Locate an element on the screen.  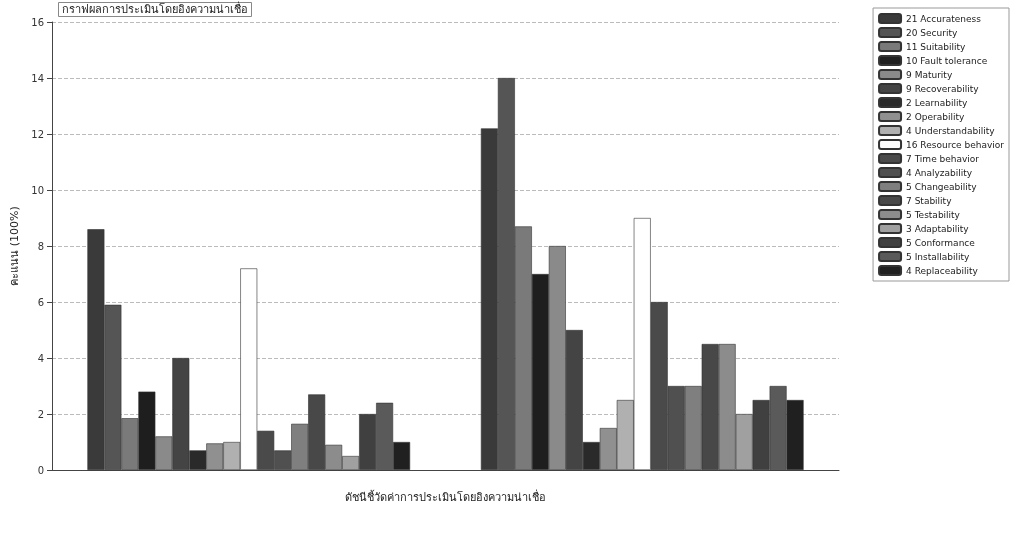
chart-title: กราฟผลการประเมินโดยอิงความน่าเชื่อ is located at coordinates (155, 8).